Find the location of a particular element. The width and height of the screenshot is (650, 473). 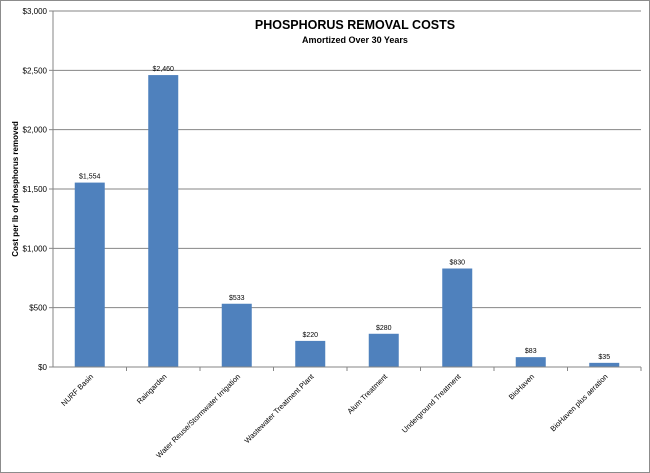

y-axis-label: Cost per lb of phosphorus removed is located at coordinates (15, 189).